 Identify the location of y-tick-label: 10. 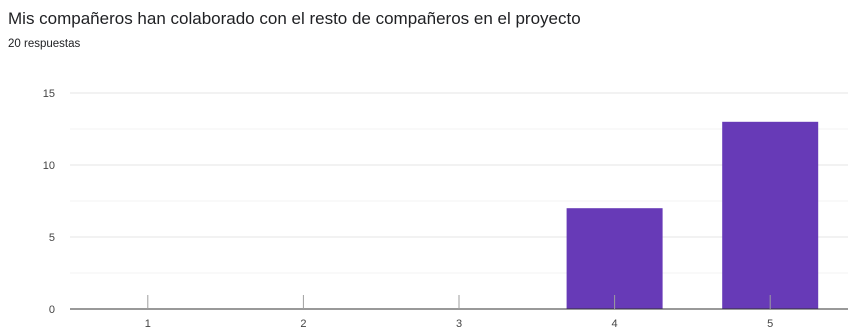
(49, 166).